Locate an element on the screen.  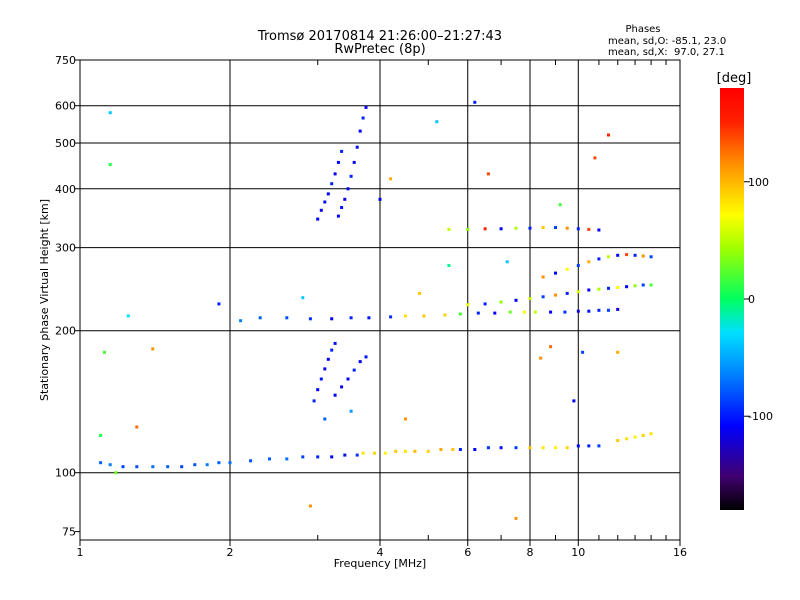
x-tick-label: 16 is located at coordinates (680, 552).